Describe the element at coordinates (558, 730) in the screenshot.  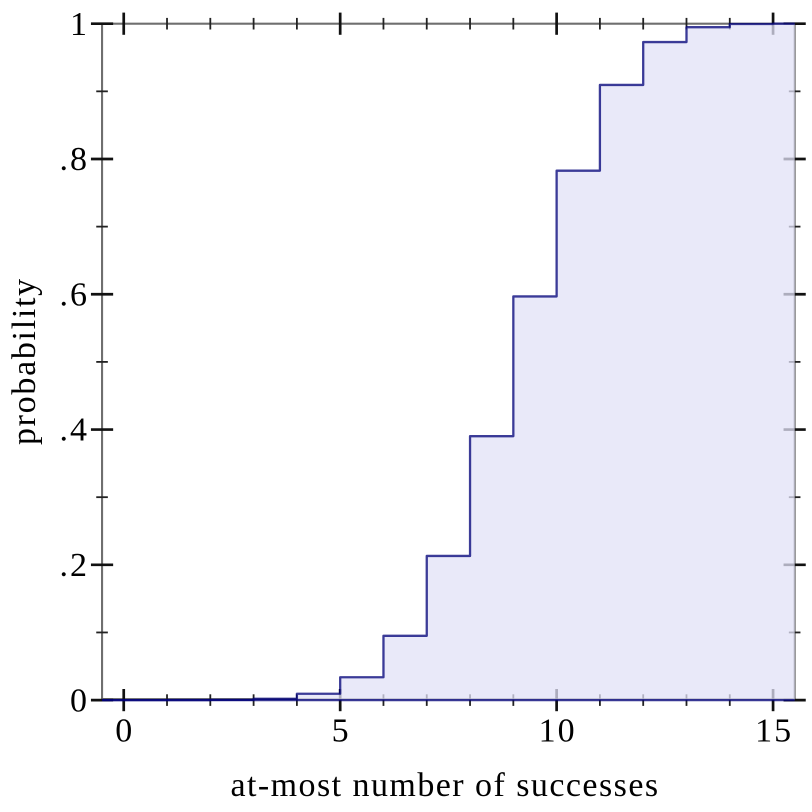
I see `svg-text: 10` at that location.